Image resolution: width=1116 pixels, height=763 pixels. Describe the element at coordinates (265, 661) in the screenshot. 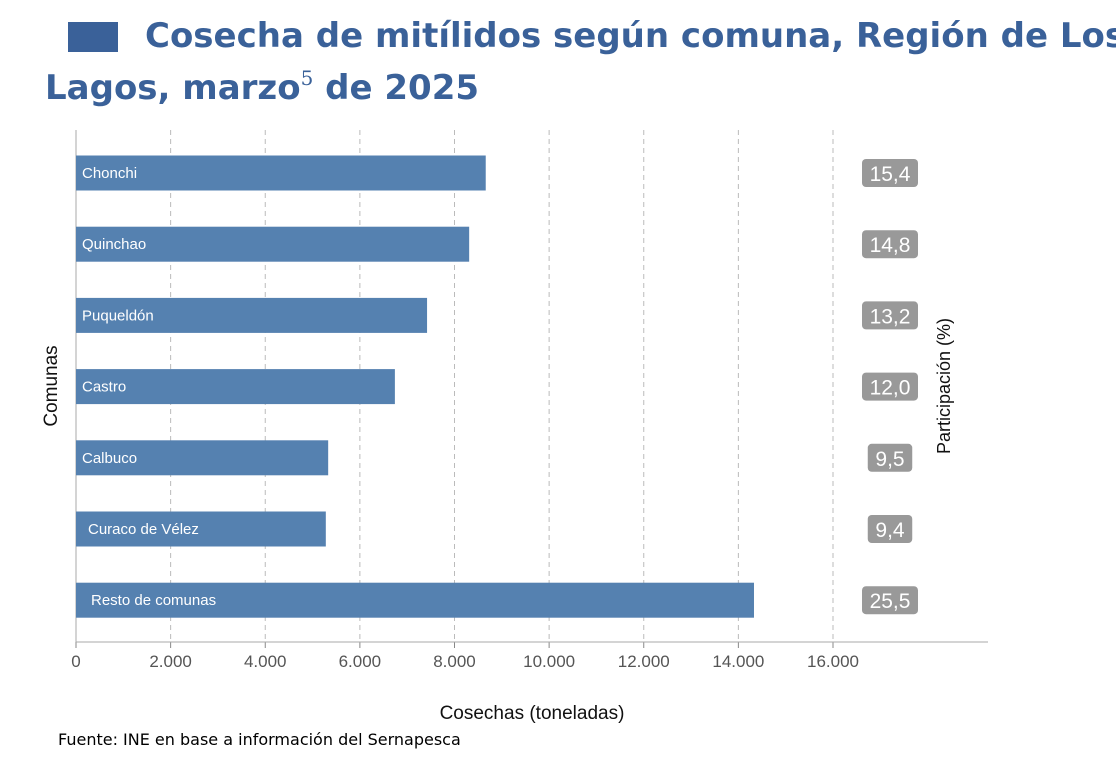

I see `x-tick-label: 4.000` at that location.